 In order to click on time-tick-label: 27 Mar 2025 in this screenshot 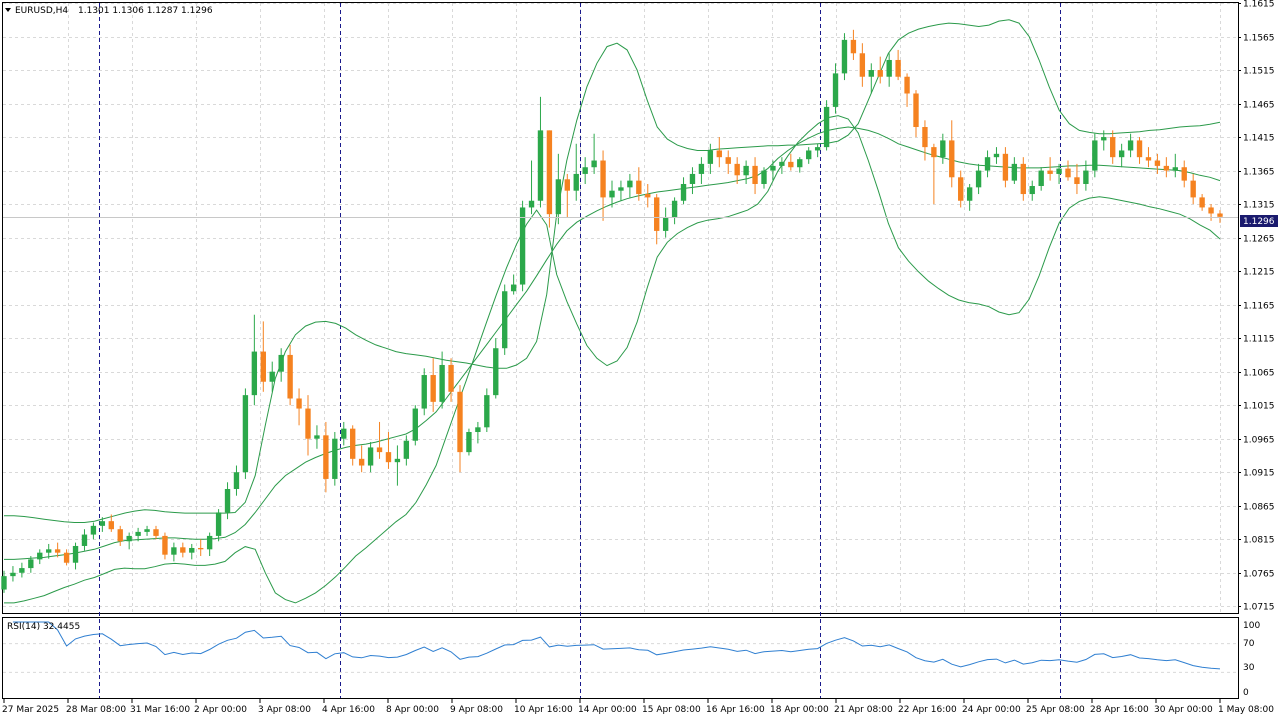, I will do `click(30, 710)`.